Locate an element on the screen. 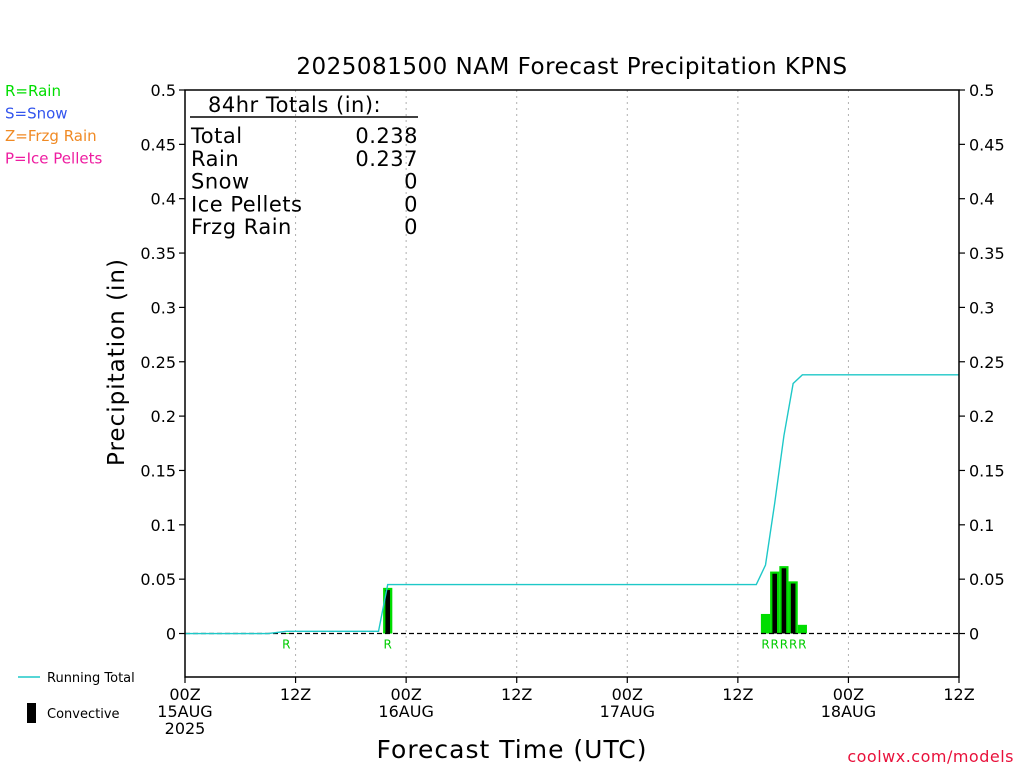  precip-type-legend-item: S=Snow is located at coordinates (36, 114).